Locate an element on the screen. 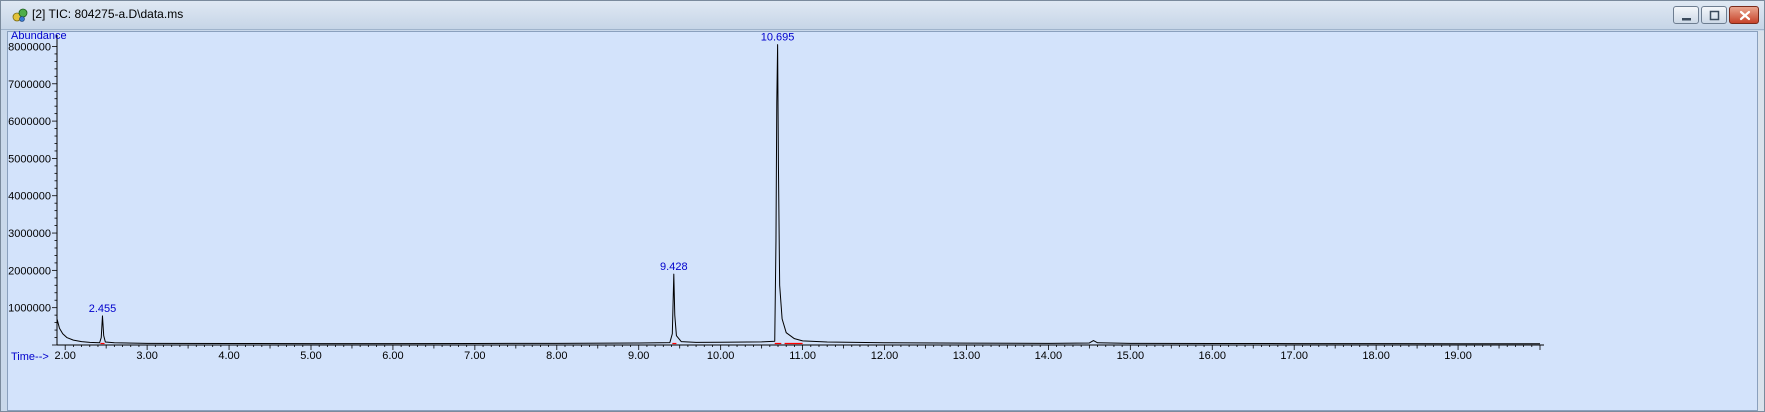 The width and height of the screenshot is (1765, 412). y-tick-label: 4000000 is located at coordinates (29, 197).